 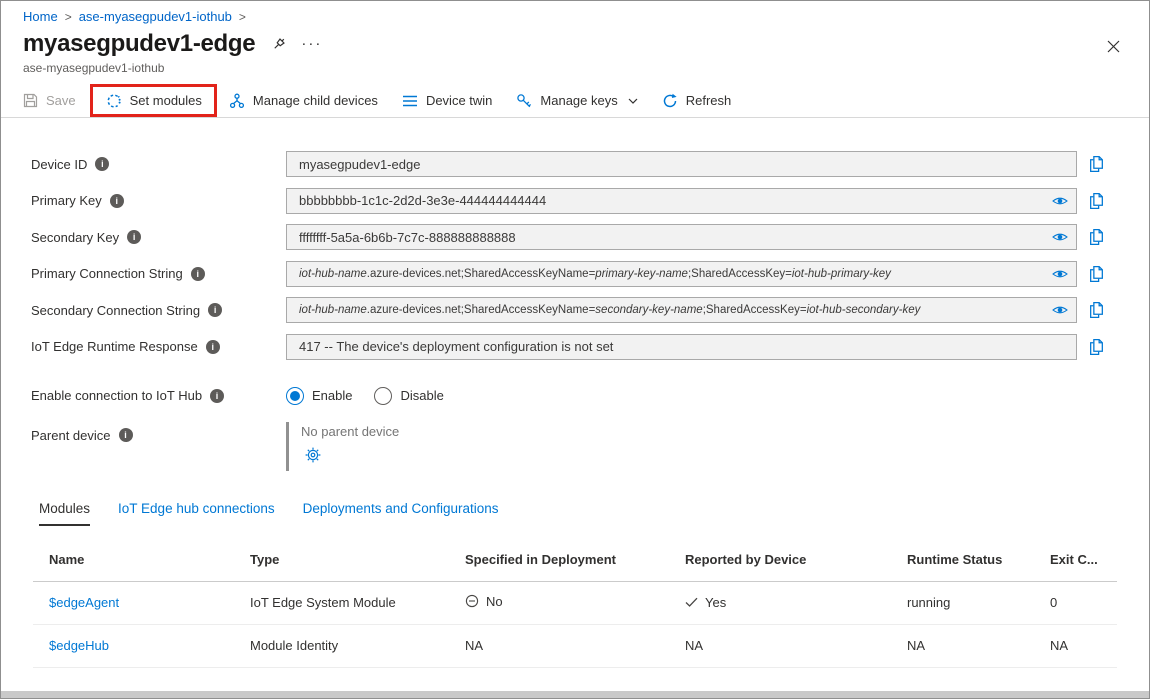 What do you see at coordinates (409, 395) in the screenshot?
I see `radio-disable: Disable` at bounding box center [409, 395].